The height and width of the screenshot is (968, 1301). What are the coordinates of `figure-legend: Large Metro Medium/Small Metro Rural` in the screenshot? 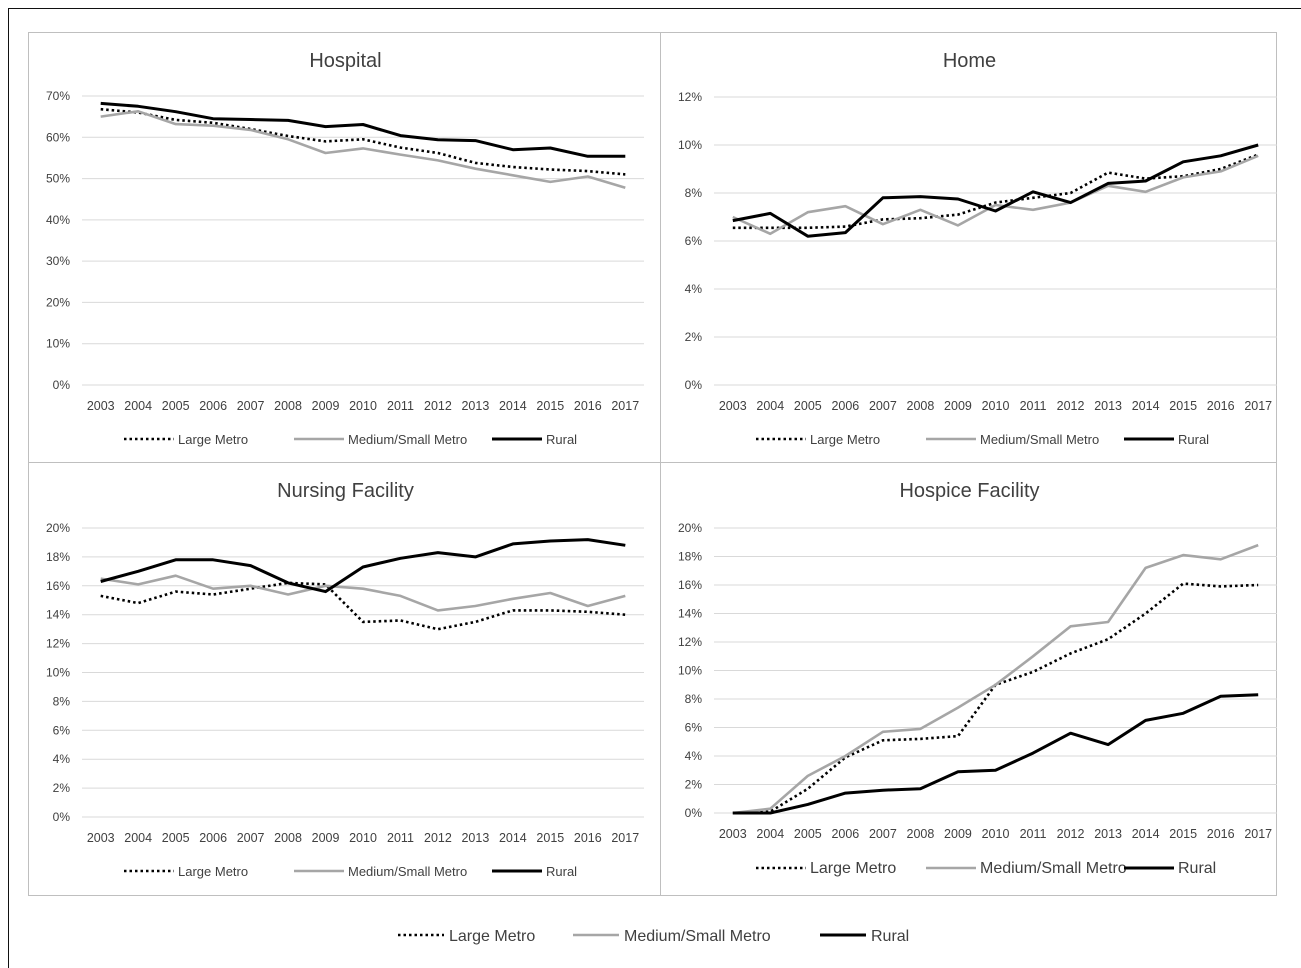 It's located at (653, 936).